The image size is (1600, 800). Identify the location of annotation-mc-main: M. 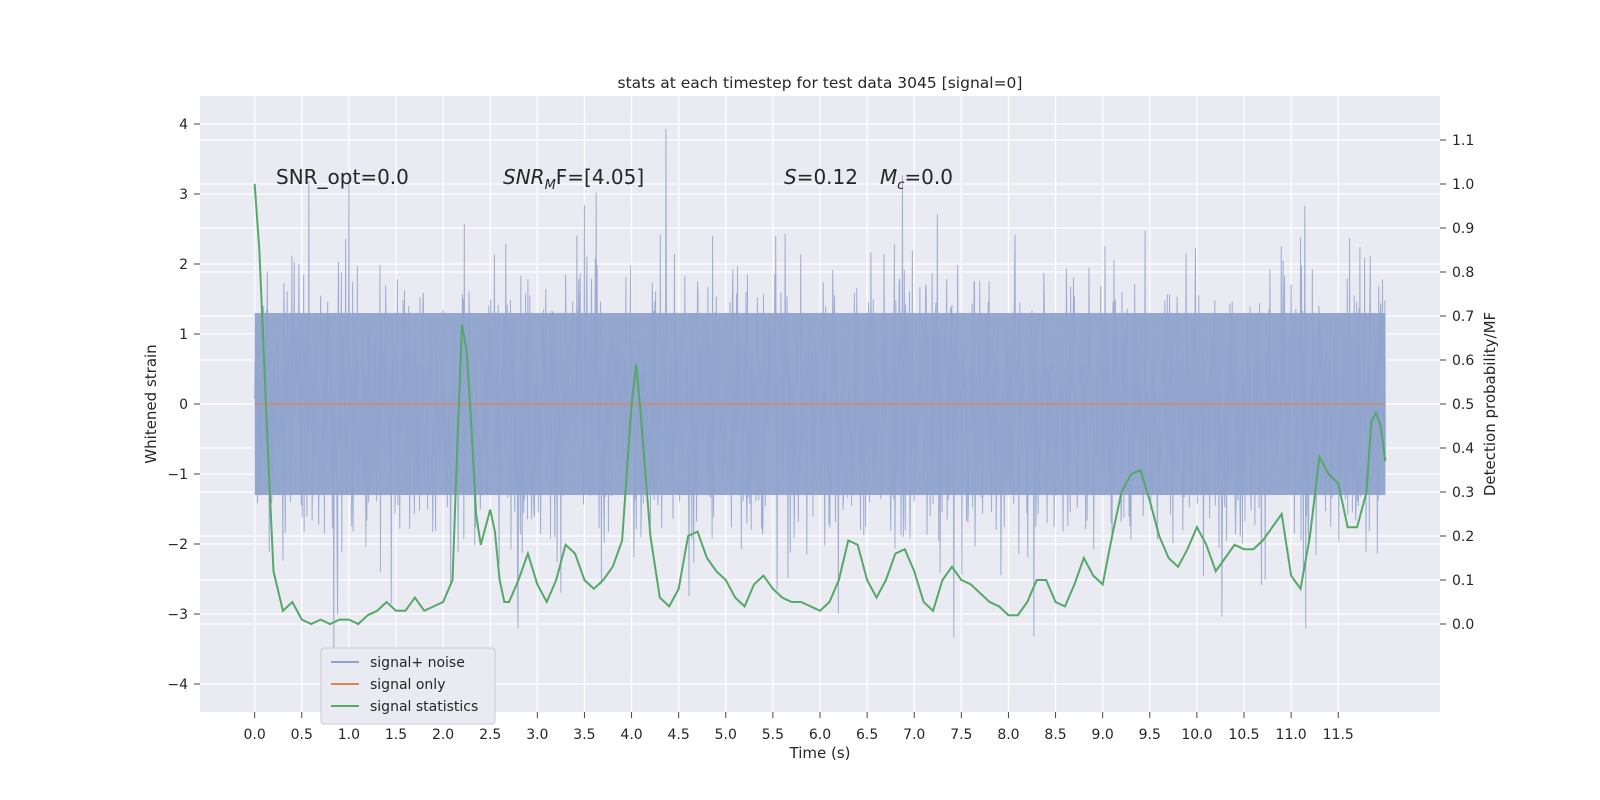
(888, 177).